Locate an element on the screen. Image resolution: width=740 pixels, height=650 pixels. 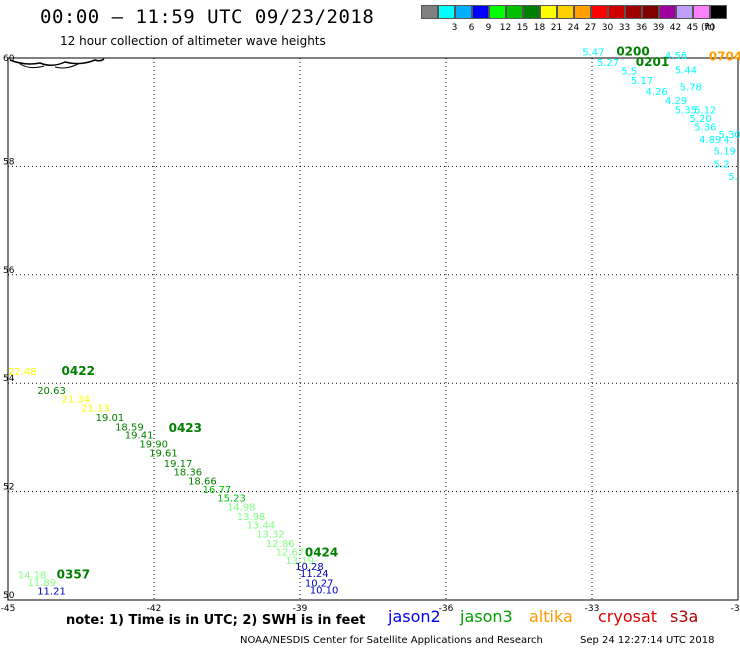
legend-label: 15 is located at coordinates (522, 28).